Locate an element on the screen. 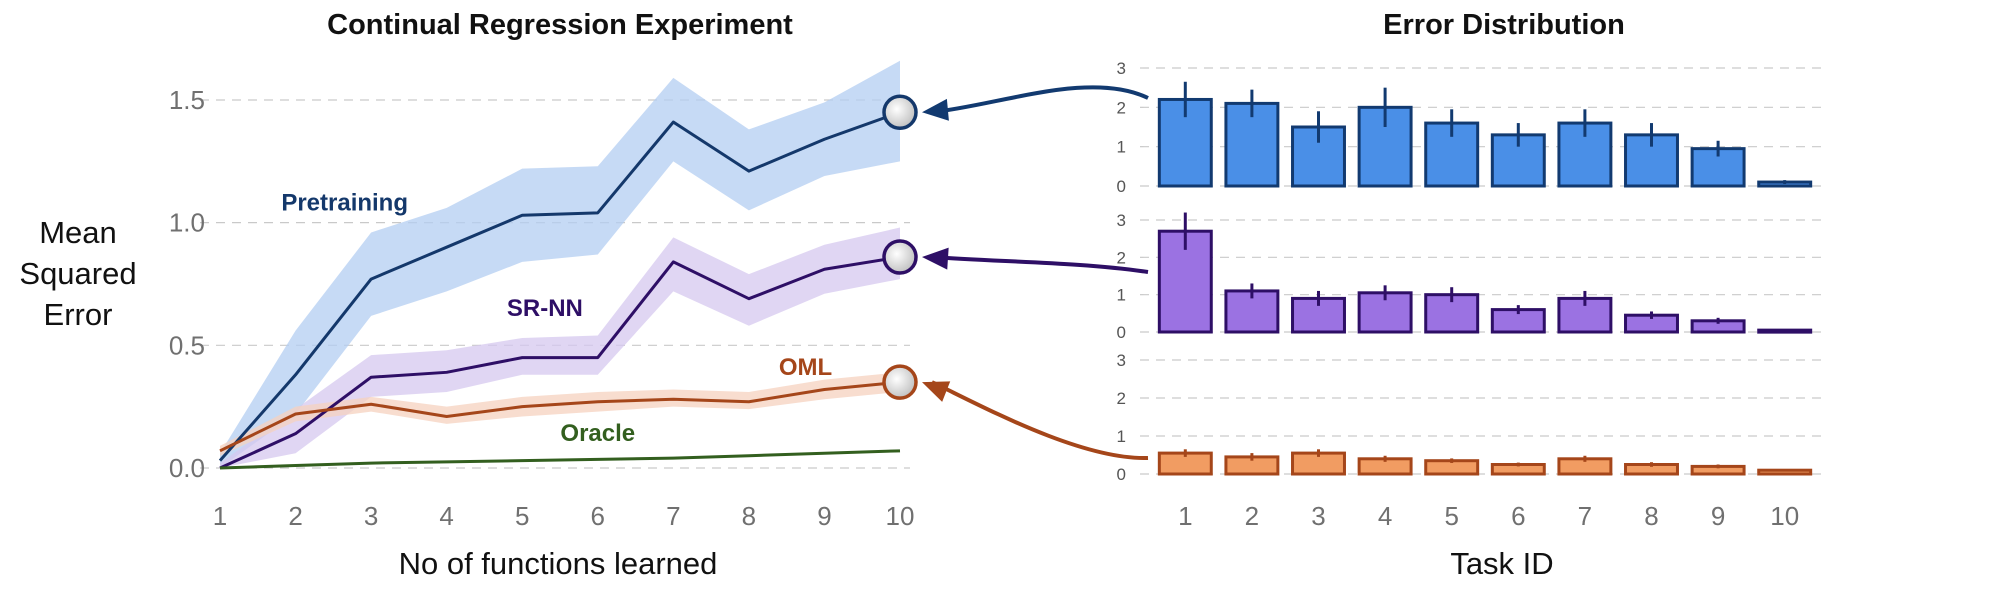  y-axis-label-line-1: Mean is located at coordinates (78, 232).